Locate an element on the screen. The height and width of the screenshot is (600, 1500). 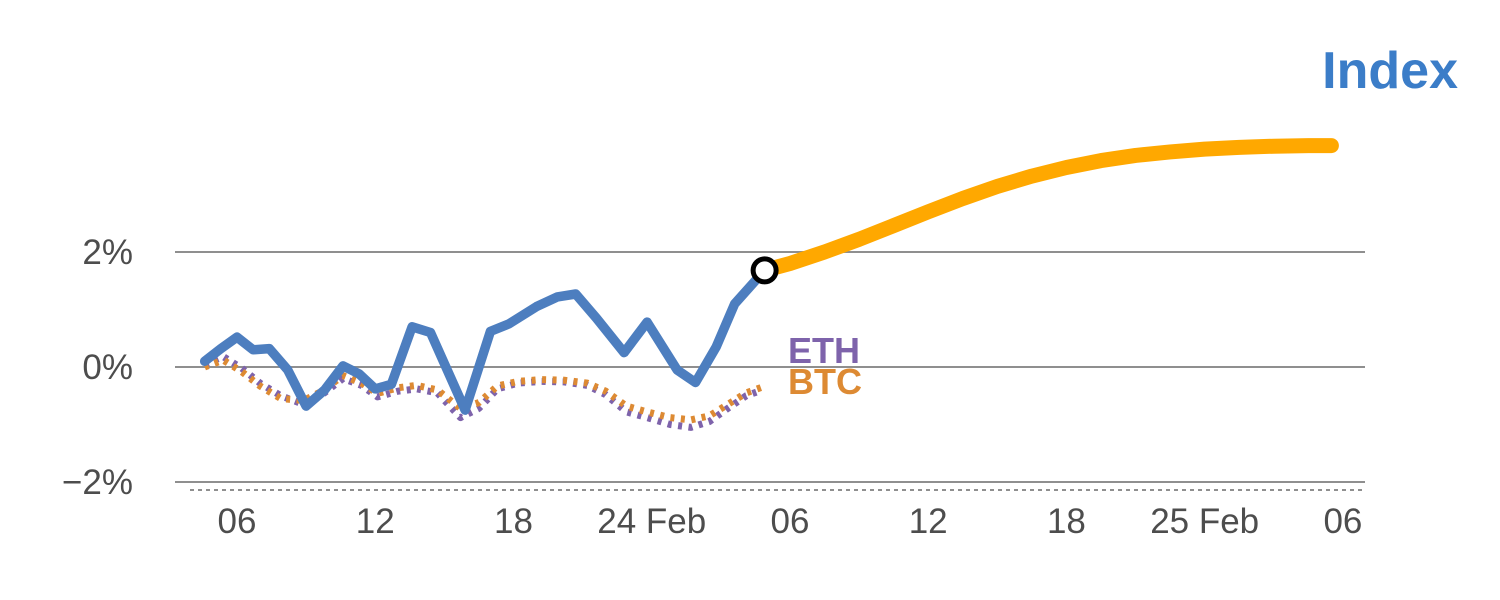
y-tick-label: −2% is located at coordinates (97, 482).